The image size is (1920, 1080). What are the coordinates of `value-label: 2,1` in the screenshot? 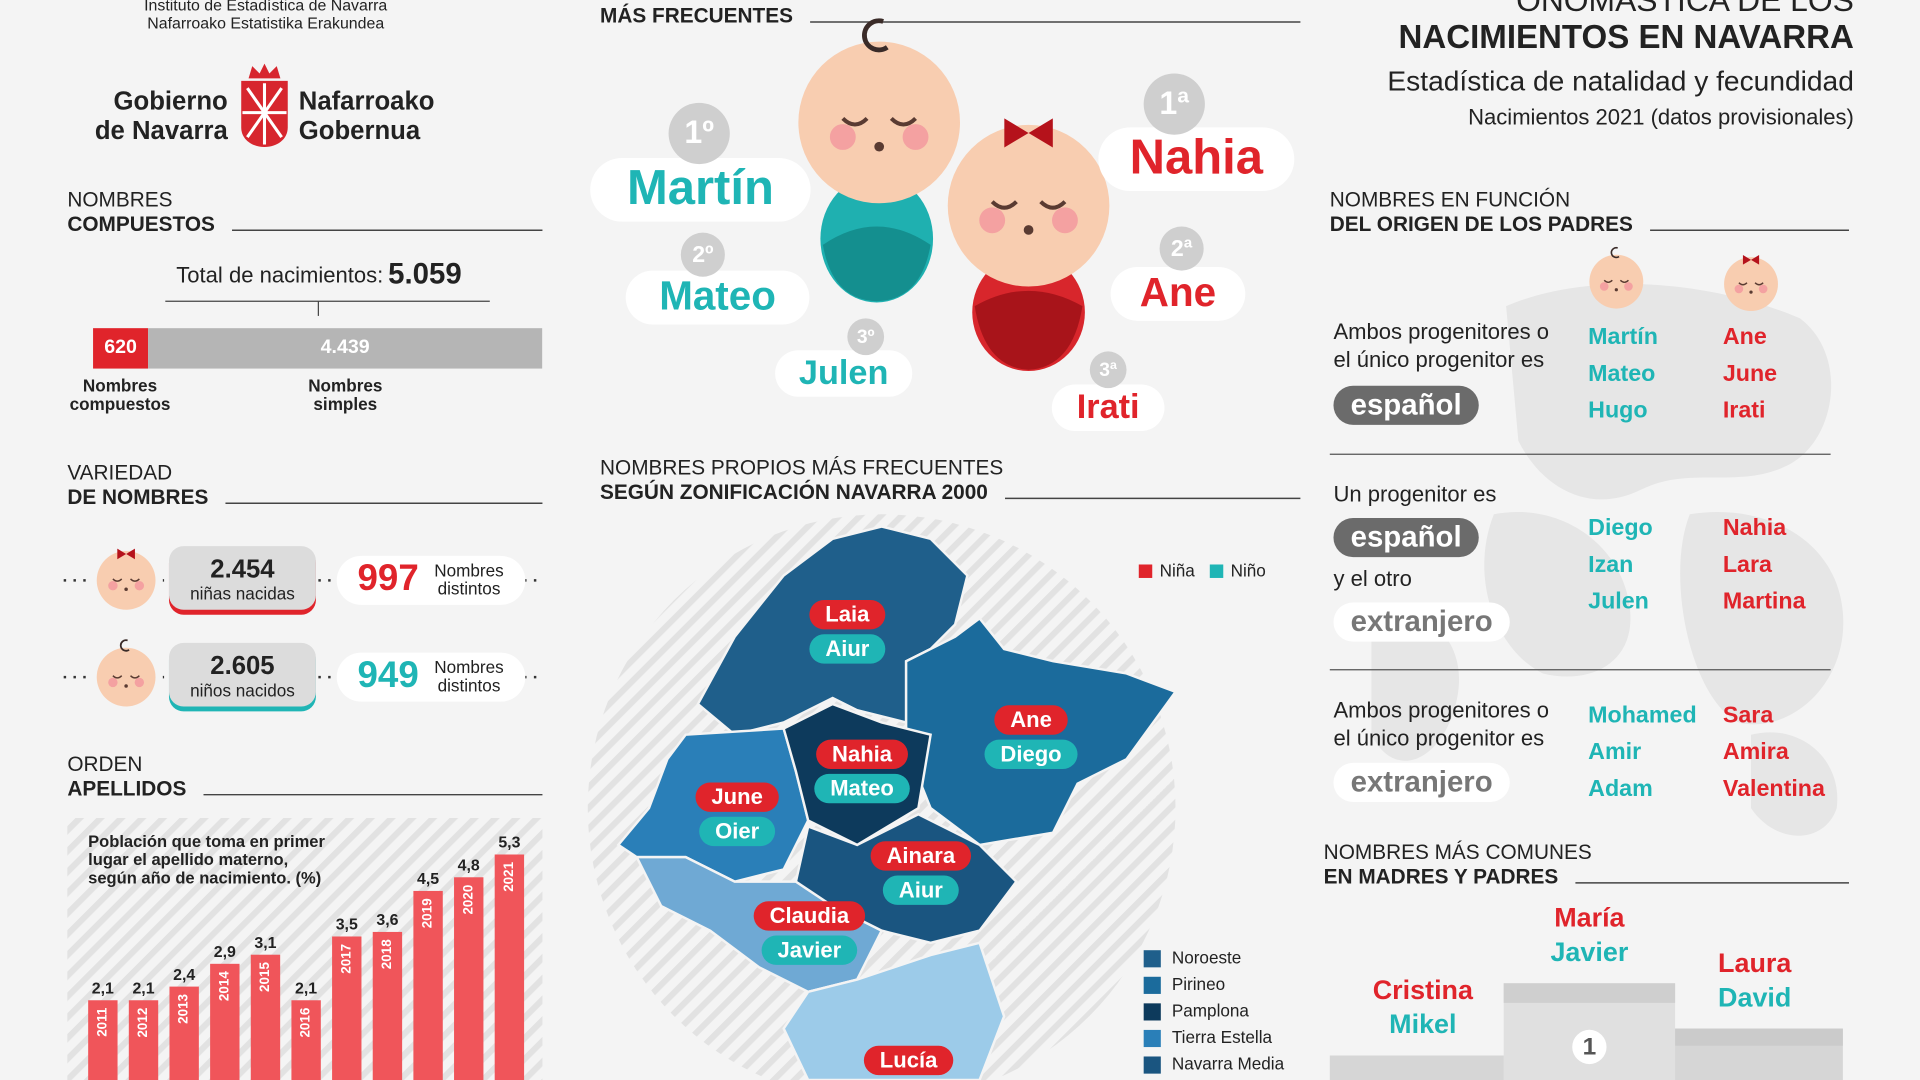 It's located at (143, 988).